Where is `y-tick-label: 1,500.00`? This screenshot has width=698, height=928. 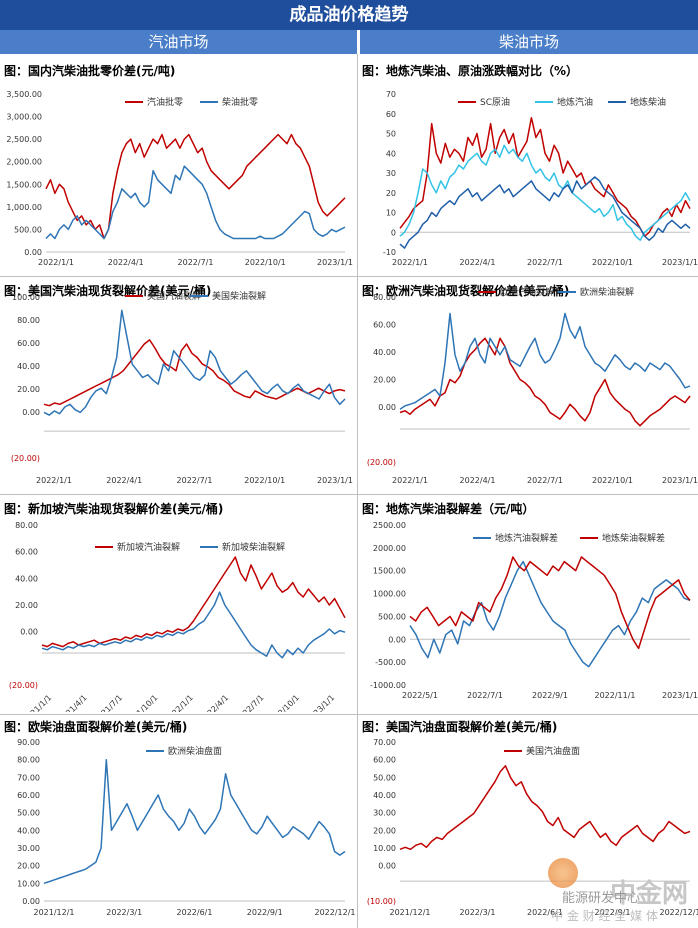 y-tick-label: 1,500.00 is located at coordinates (24, 184).